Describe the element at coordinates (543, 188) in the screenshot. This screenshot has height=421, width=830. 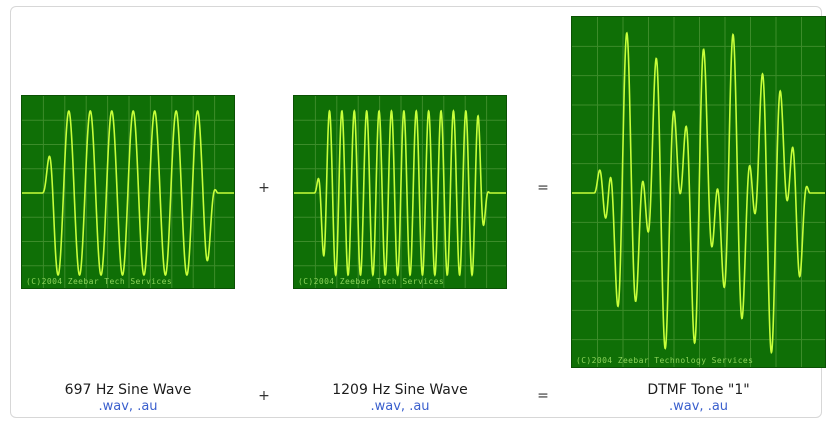
I see `equals-operator-1: =` at that location.